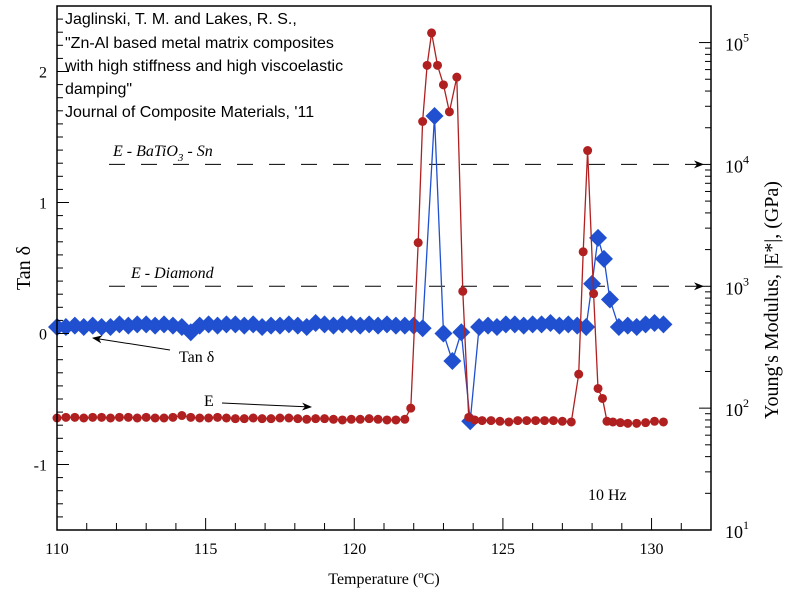 The image size is (794, 593). Describe the element at coordinates (43, 73) in the screenshot. I see `y-left-tick-label: 2` at that location.